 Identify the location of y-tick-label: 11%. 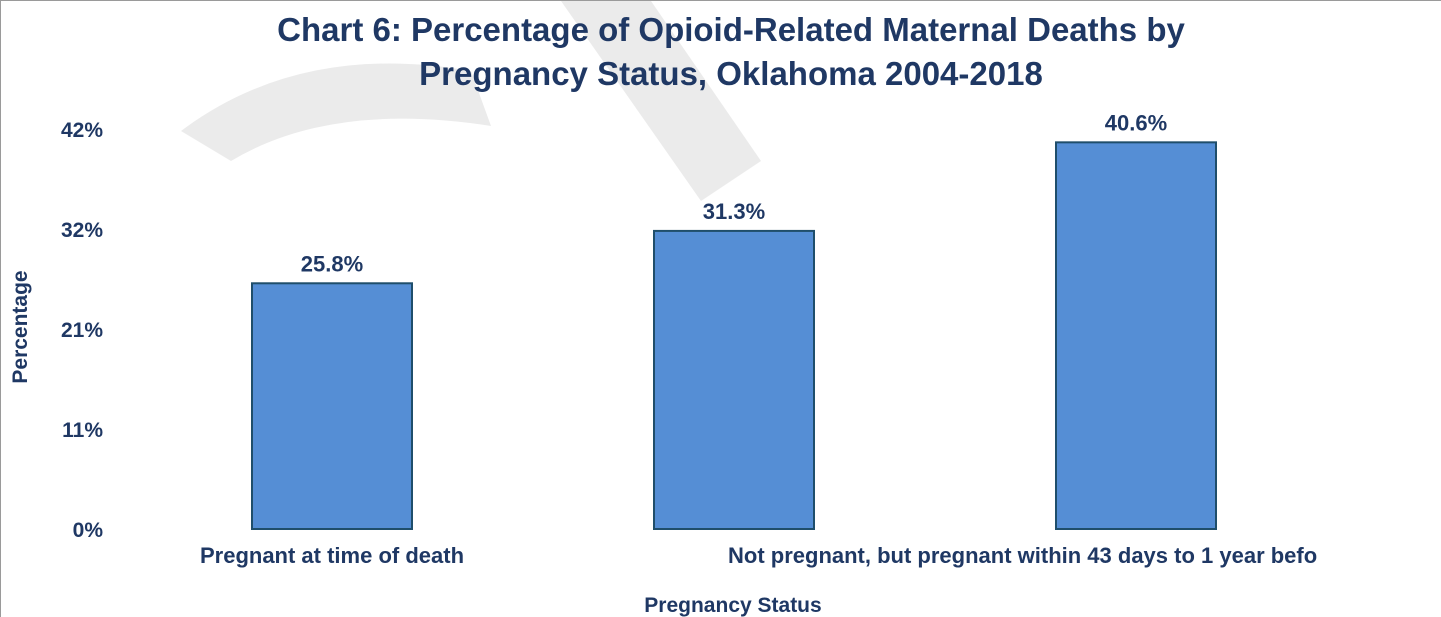
(82, 430).